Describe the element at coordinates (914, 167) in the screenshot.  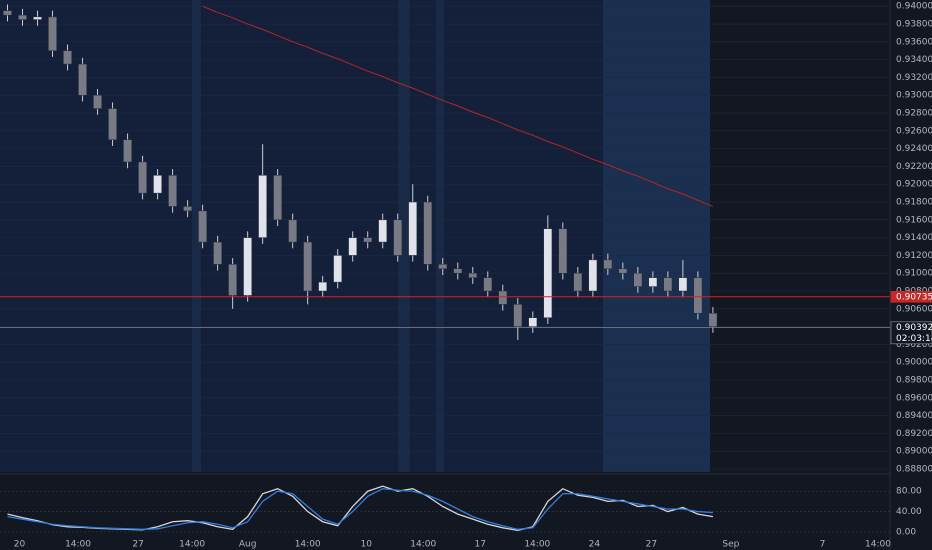
I see `y-tick-label: 0.92200` at that location.